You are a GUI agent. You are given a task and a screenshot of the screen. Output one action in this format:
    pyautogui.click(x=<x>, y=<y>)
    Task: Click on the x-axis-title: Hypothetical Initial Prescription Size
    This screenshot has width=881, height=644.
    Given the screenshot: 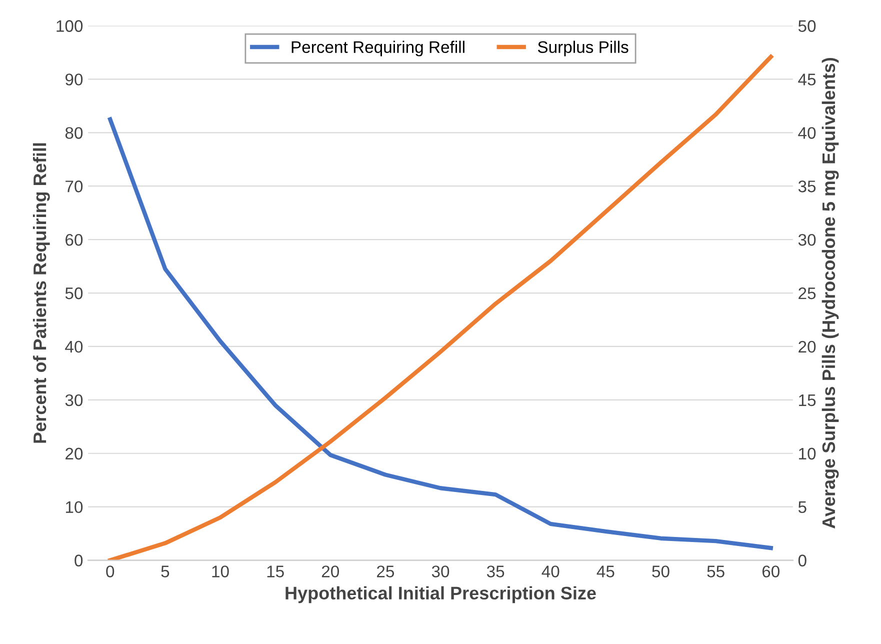 What is the action you would take?
    pyautogui.click(x=441, y=595)
    